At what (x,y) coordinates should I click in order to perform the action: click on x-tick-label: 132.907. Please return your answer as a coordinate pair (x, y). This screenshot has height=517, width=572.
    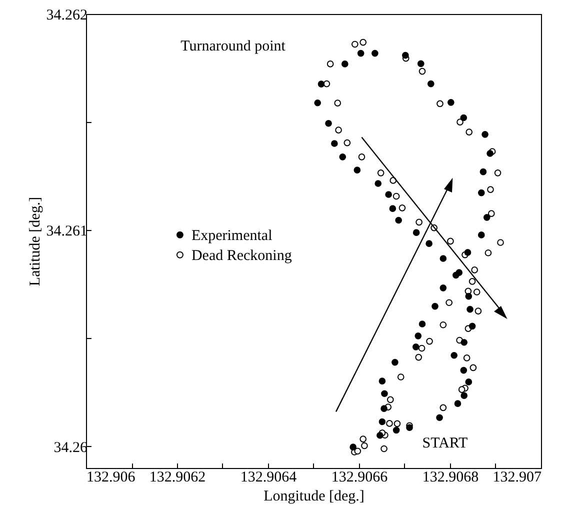
    Looking at the image, I should click on (517, 478).